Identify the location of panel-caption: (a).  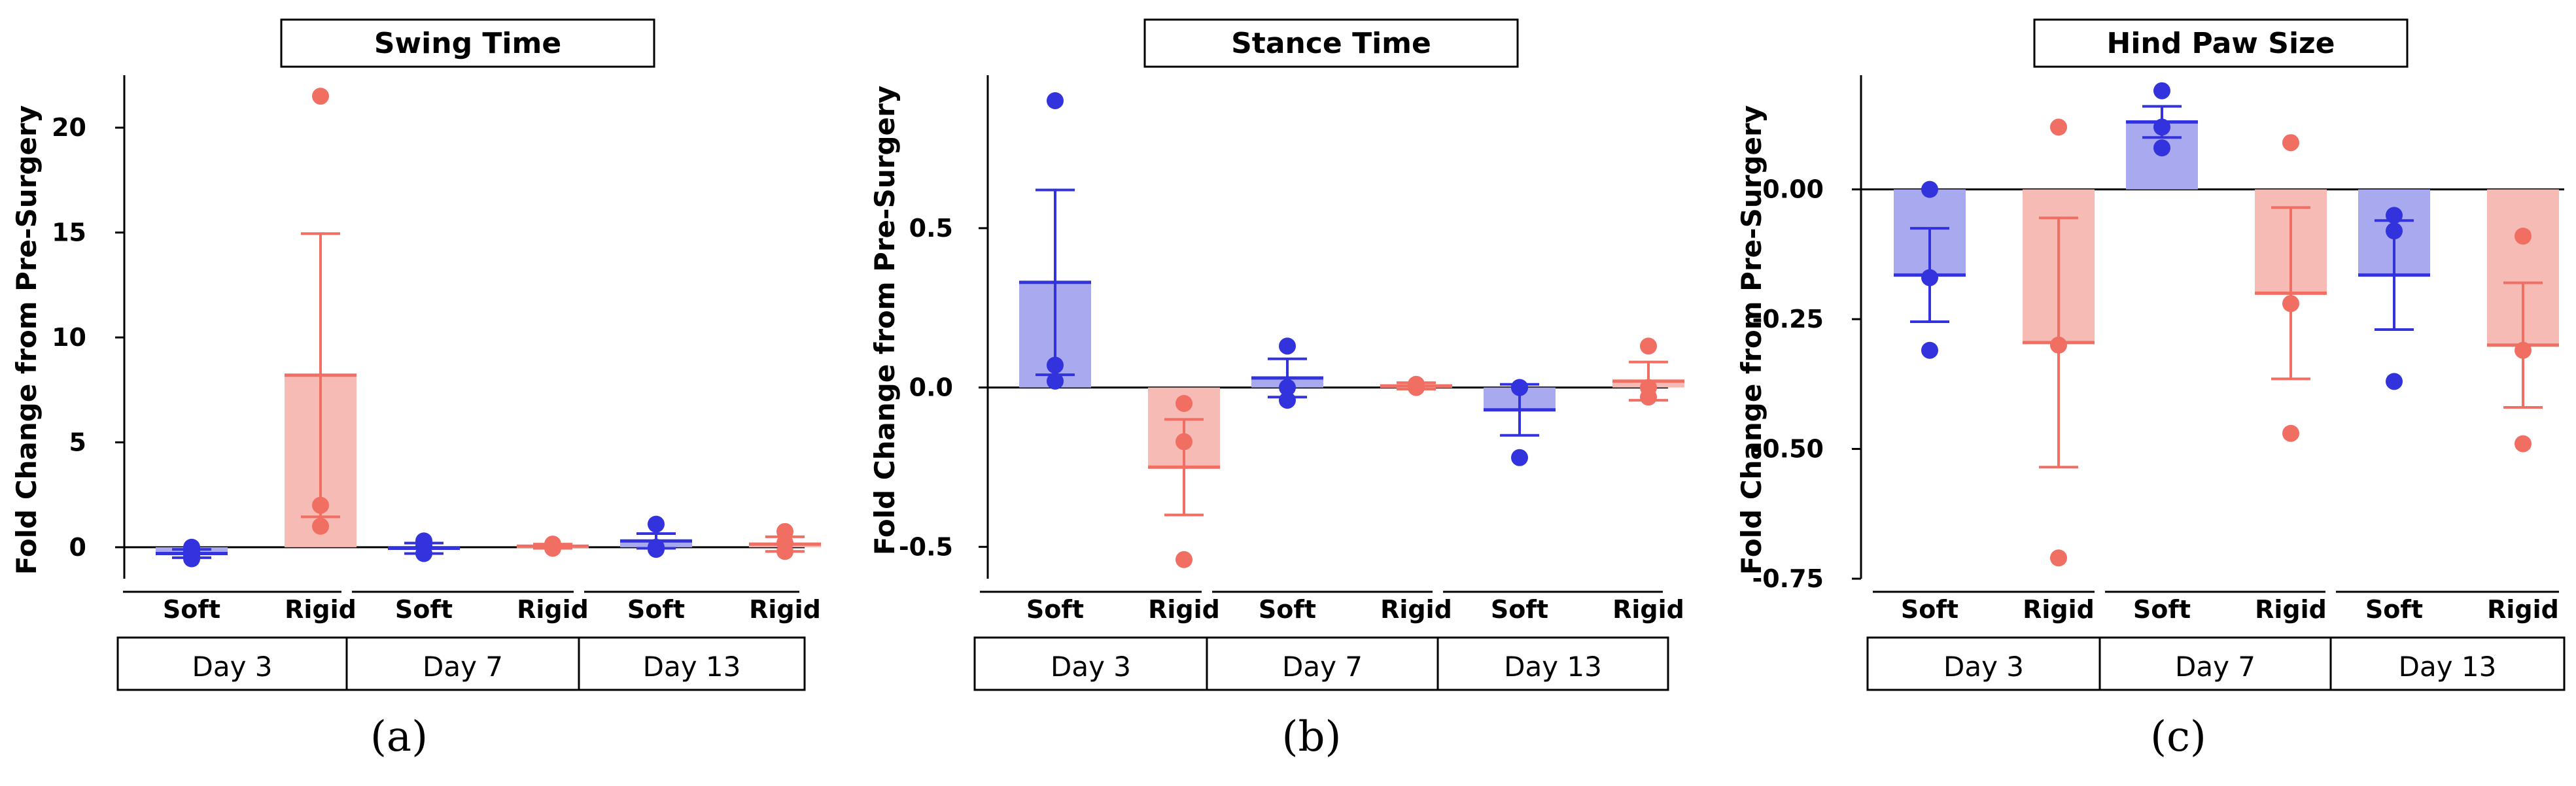
(399, 737).